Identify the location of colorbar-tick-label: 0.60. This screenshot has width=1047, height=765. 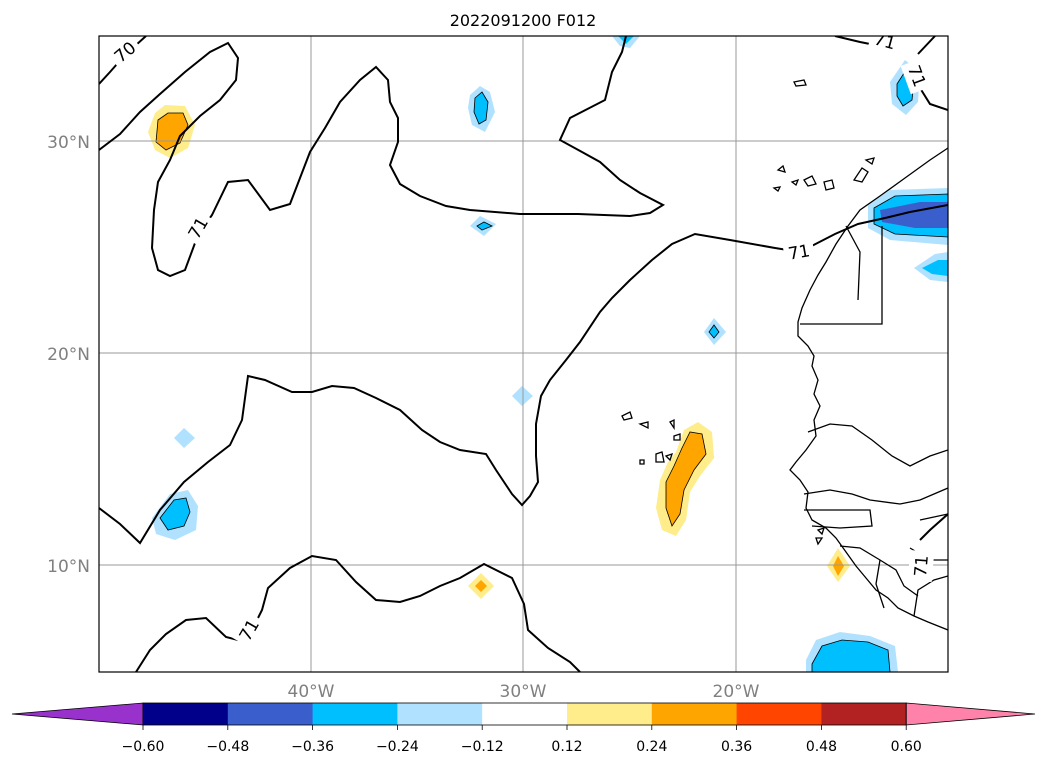
(906, 747).